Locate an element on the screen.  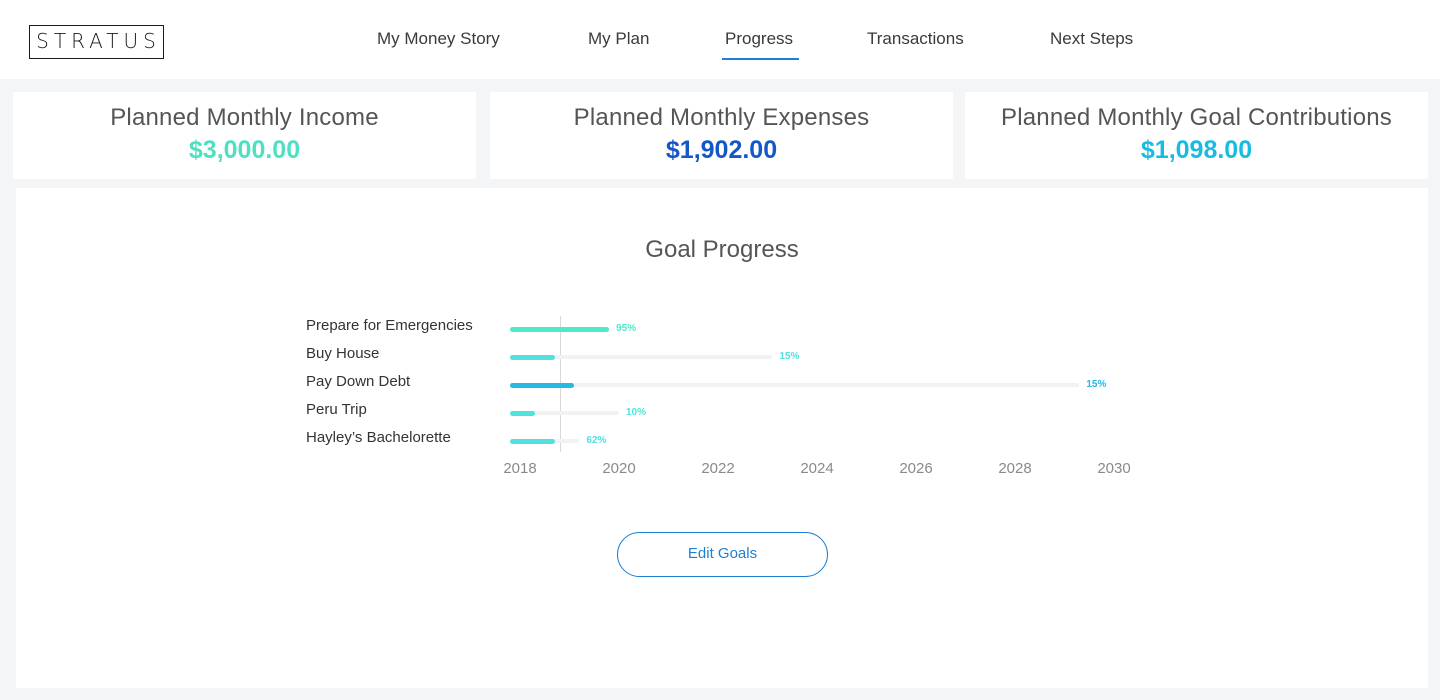
goal-percent-peru-trip: 10% is located at coordinates (636, 412).